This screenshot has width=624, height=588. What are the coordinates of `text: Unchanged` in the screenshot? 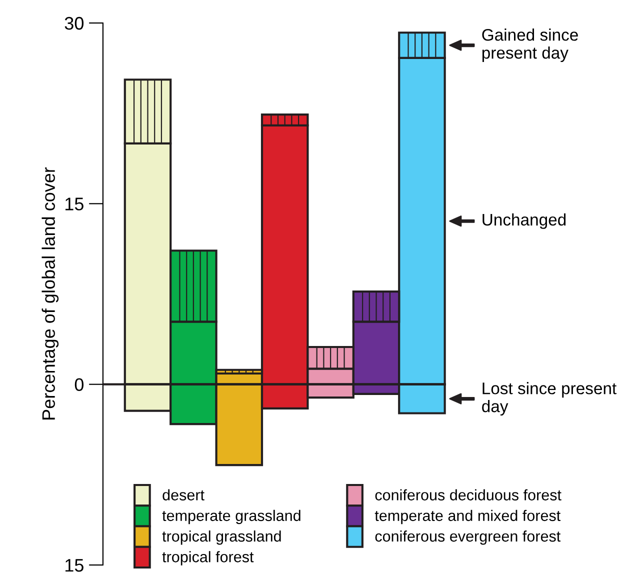 It's located at (524, 221).